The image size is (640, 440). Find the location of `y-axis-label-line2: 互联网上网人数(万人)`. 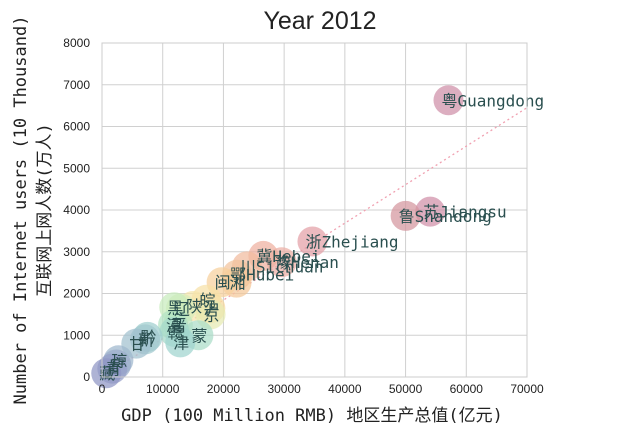

y-axis-label-line2: 互联网上网人数(万人) is located at coordinates (45, 209).